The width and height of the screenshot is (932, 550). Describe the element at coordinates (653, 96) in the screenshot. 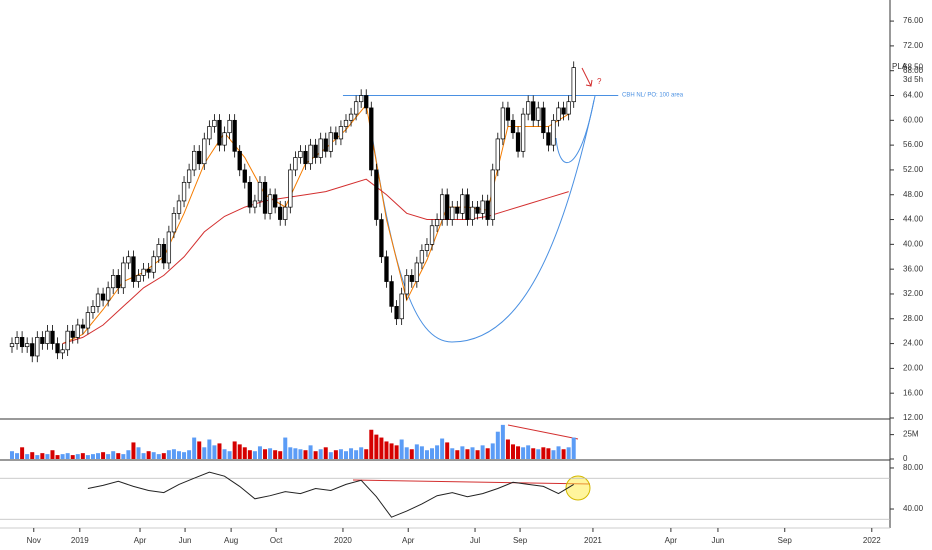

I see `resistance-label: CBH NL/ PO: 100 area` at that location.